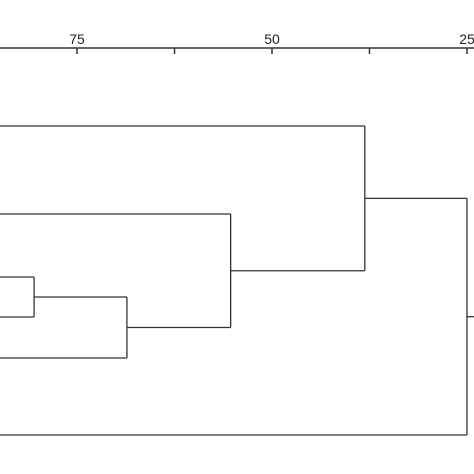  Describe the element at coordinates (466, 39) in the screenshot. I see `axis-tick-label: 25` at that location.